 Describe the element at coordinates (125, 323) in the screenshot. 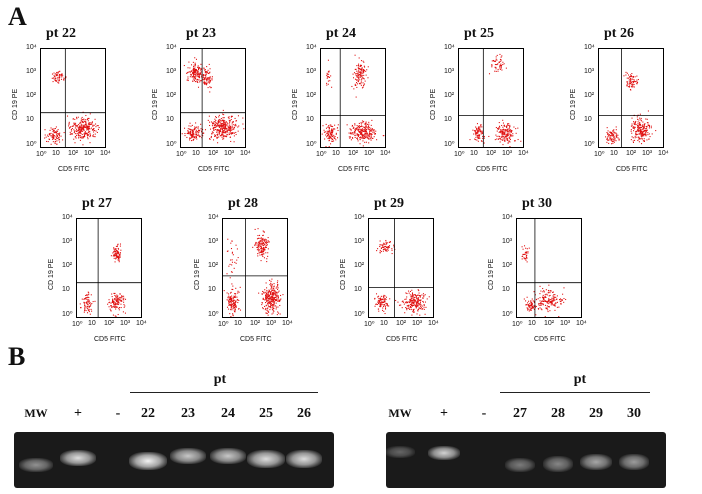

I see `x-tick-label: 10³` at that location.